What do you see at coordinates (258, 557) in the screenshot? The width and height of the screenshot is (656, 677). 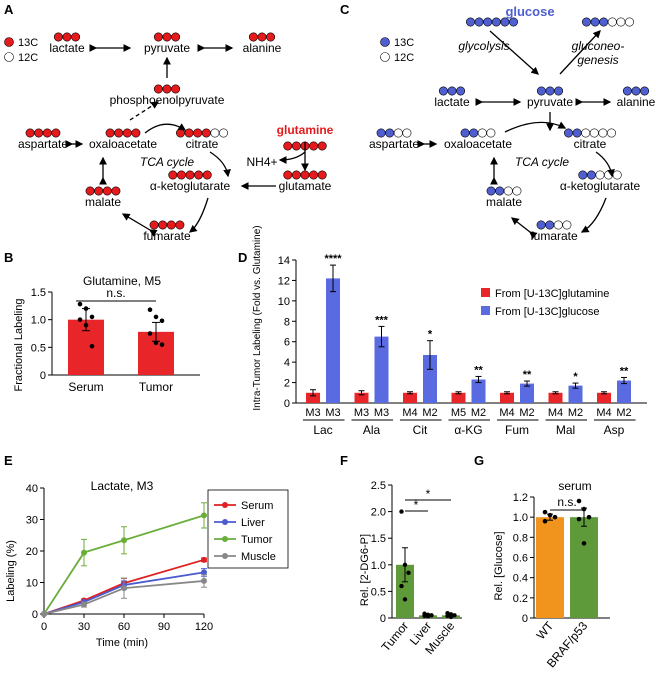 I see `legend-label-muscle: Muscle` at bounding box center [258, 557].